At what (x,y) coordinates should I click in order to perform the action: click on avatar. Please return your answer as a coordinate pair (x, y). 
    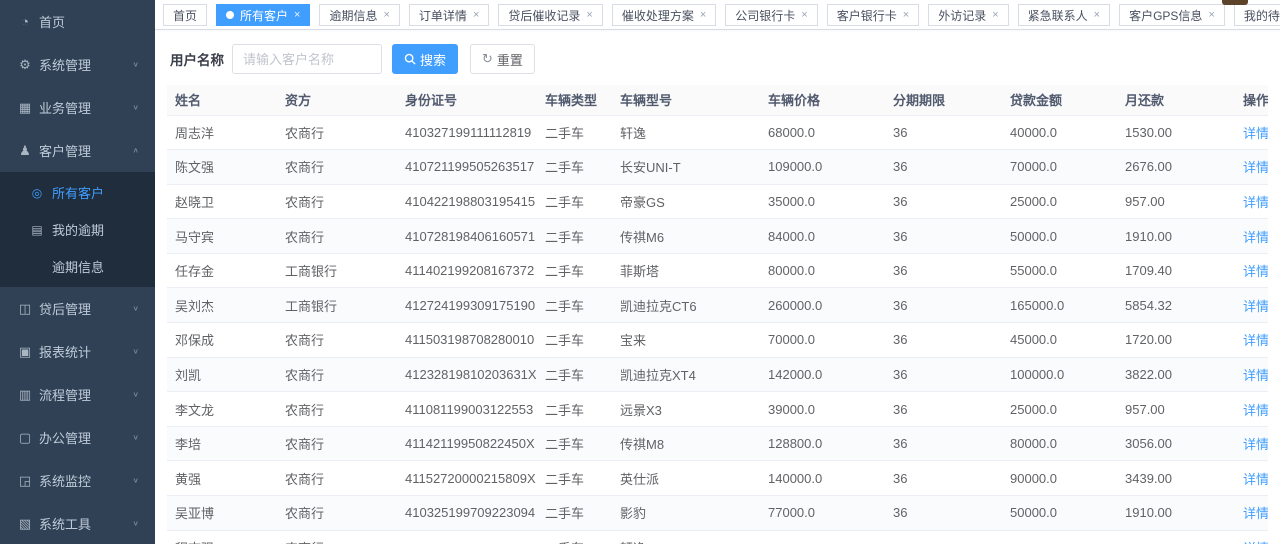
    Looking at the image, I should click on (1235, 2).